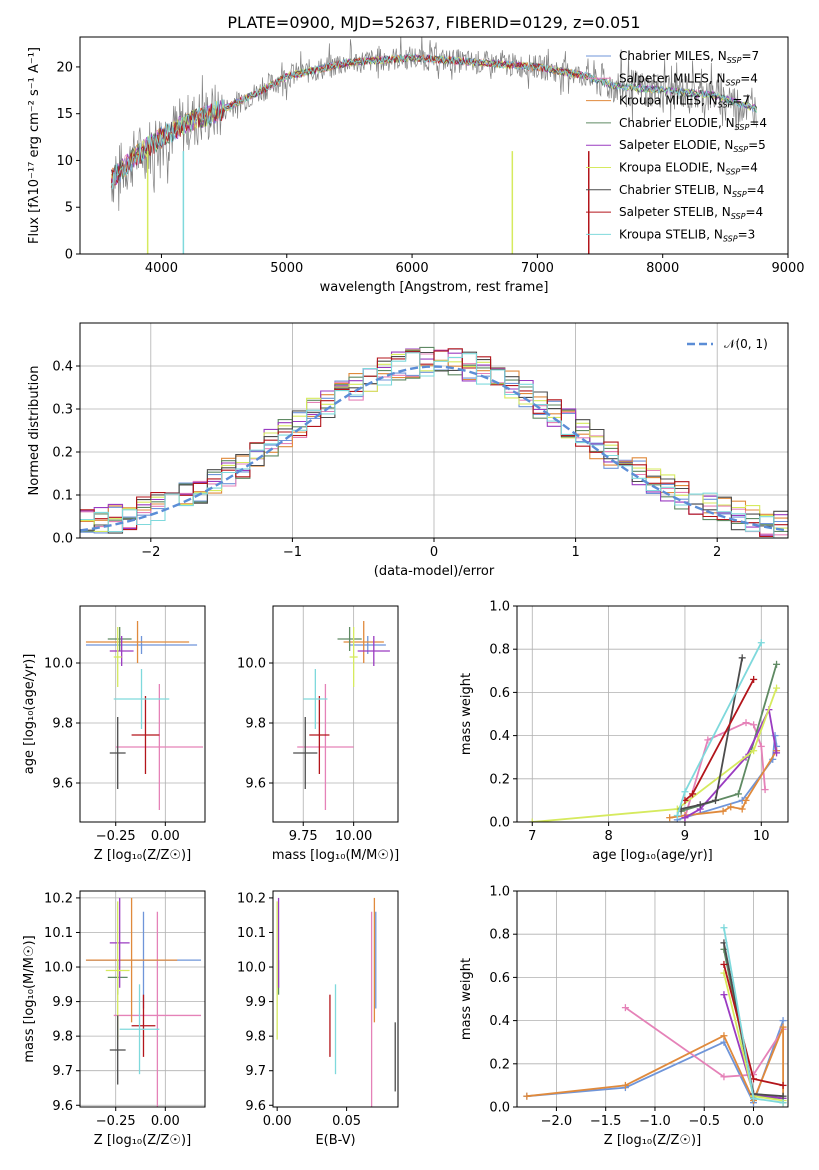 The height and width of the screenshot is (1170, 819). I want to click on y-tick-label: 9.6, so click(255, 1106).